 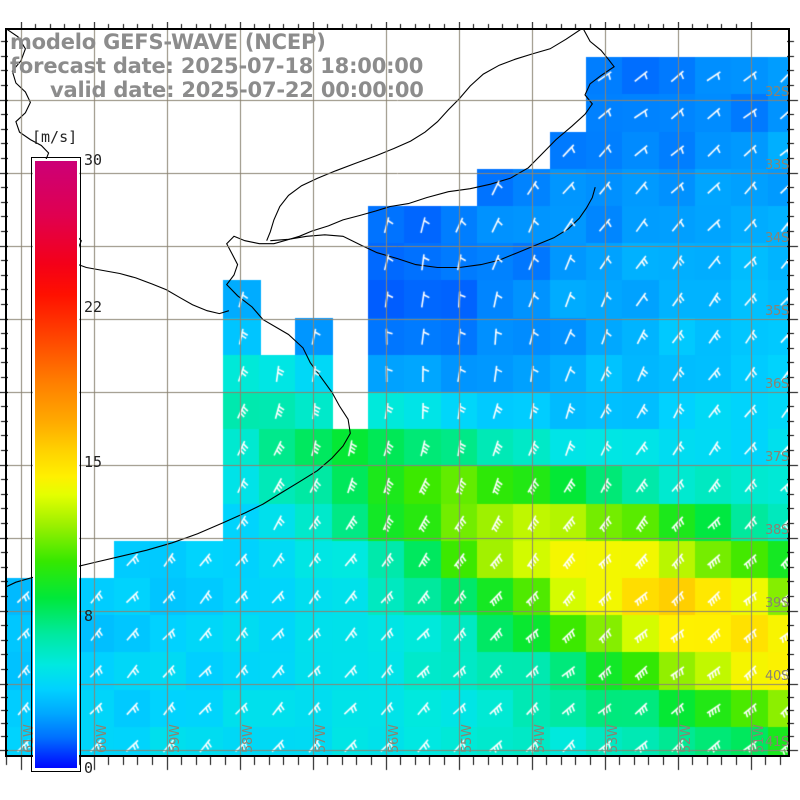 I want to click on colorbar-tick-label: 0, so click(x=89, y=768).